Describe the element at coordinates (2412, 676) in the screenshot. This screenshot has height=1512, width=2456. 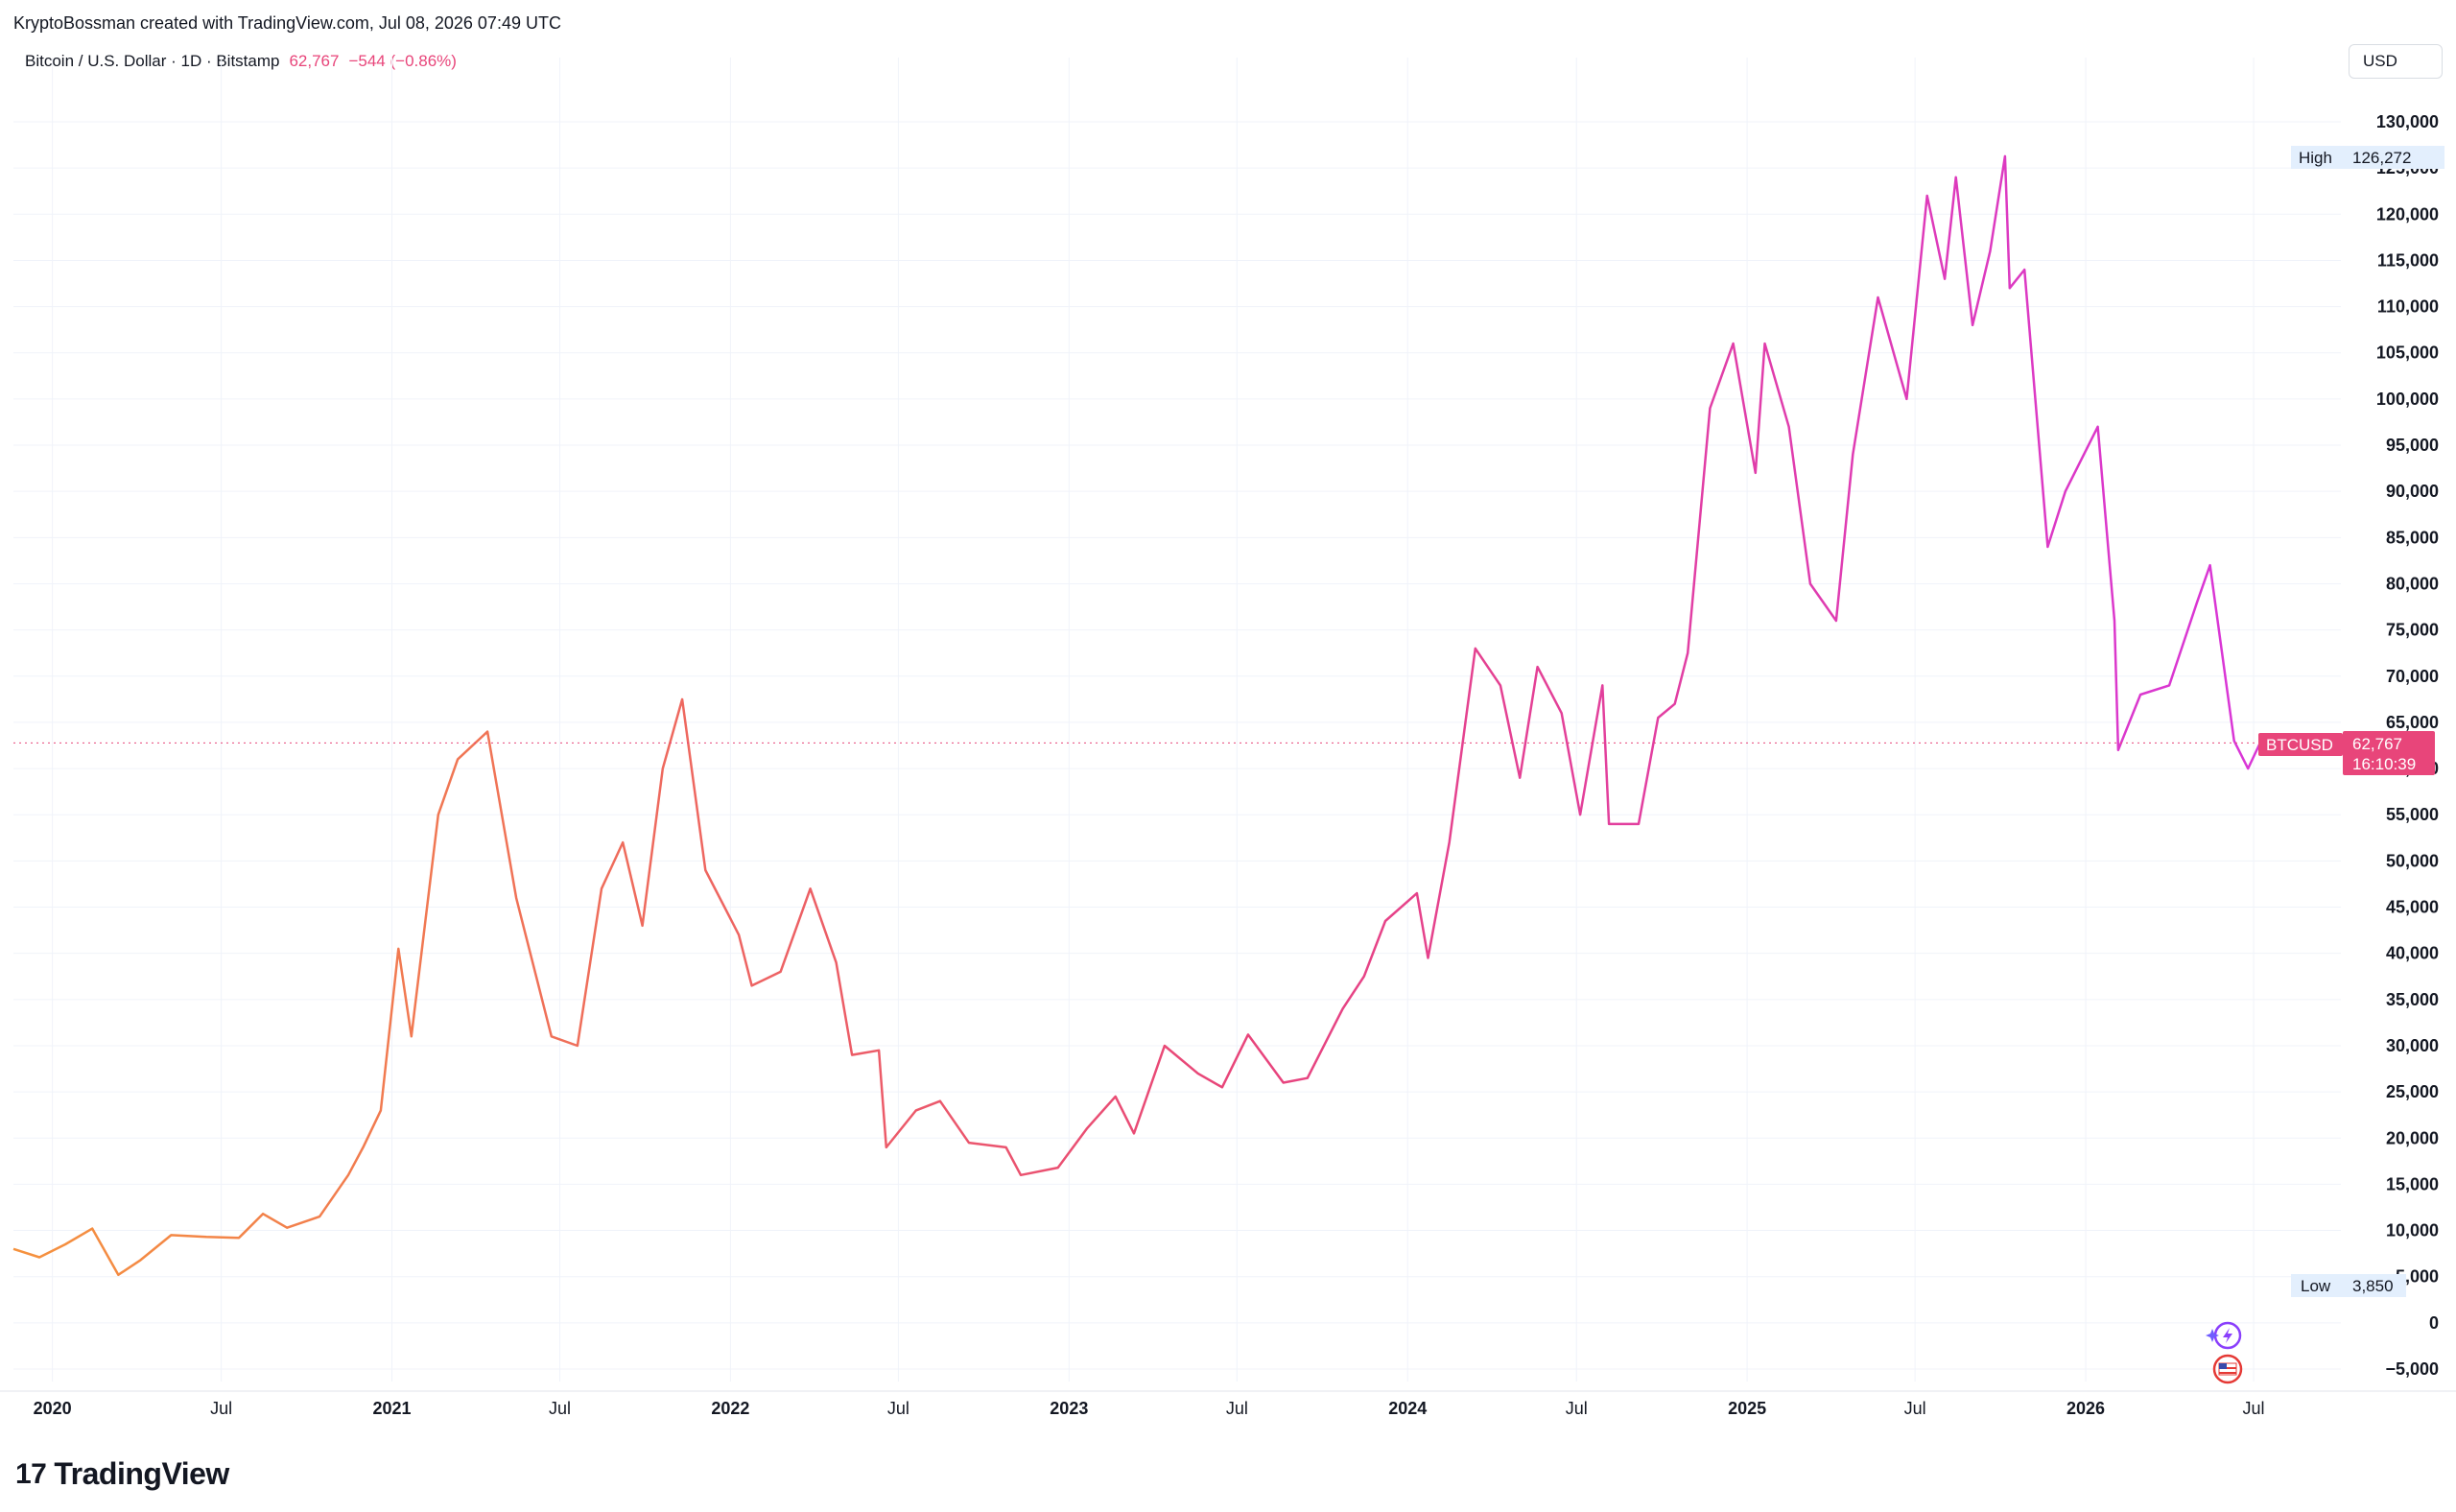
I see `y-tick-label: 70,000` at that location.